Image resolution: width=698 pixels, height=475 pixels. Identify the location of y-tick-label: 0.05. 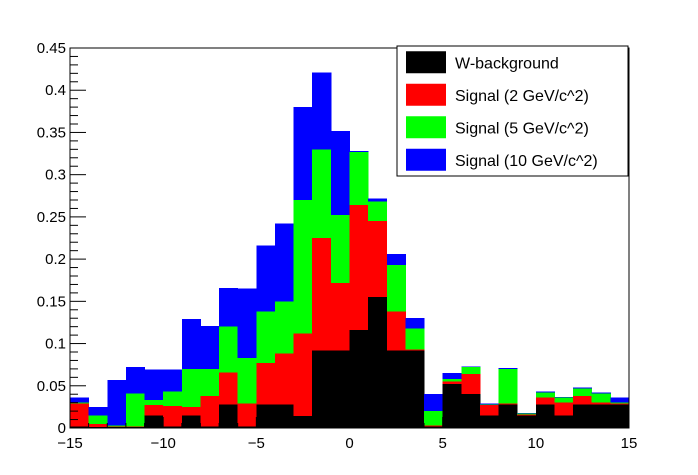
(51, 386).